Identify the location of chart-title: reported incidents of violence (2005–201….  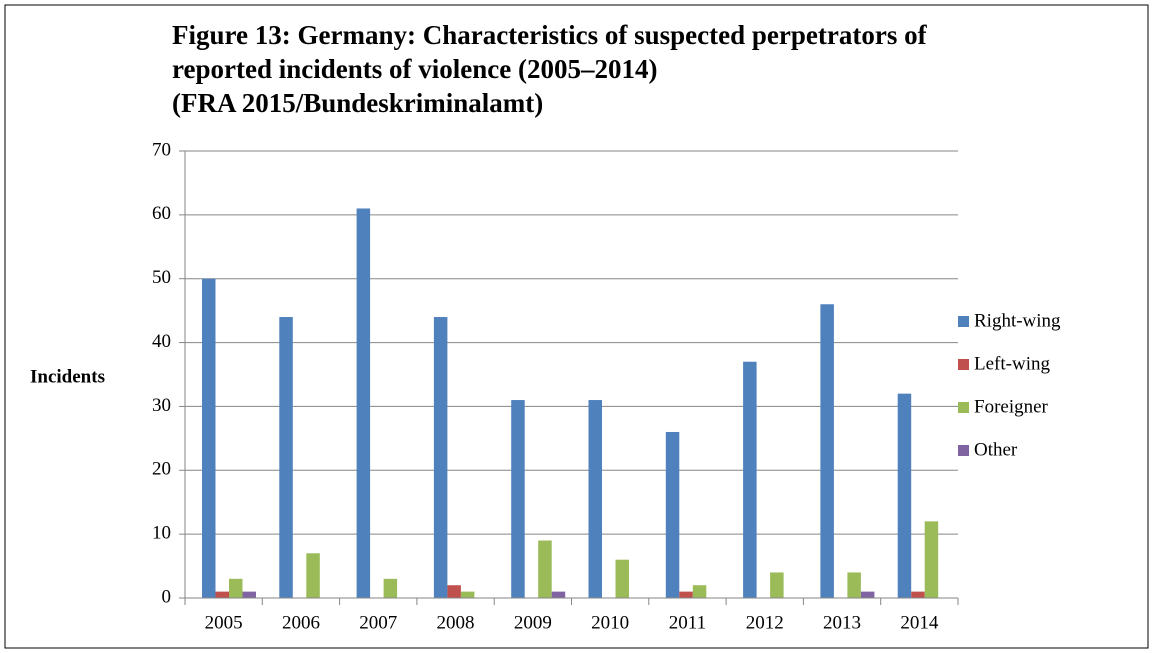
(414, 69).